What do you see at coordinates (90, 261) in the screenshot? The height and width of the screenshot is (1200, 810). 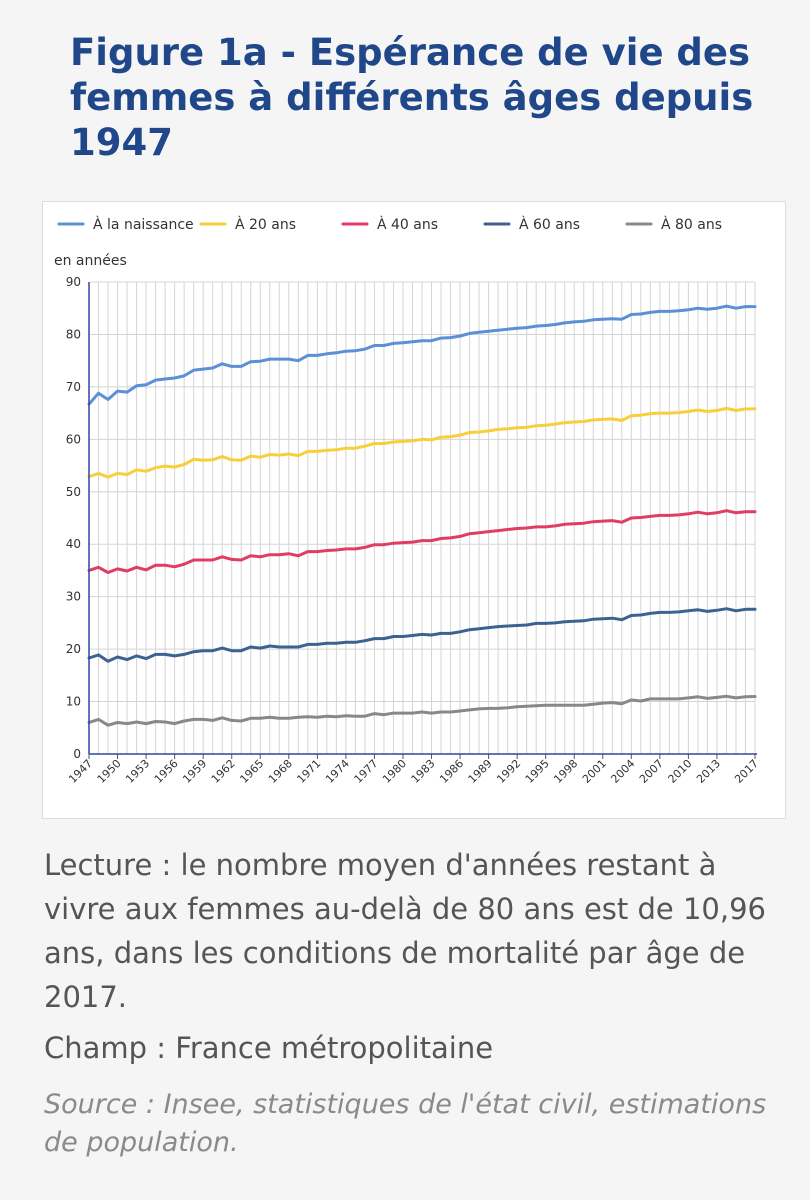 I see `y-axis-label: en années` at bounding box center [90, 261].